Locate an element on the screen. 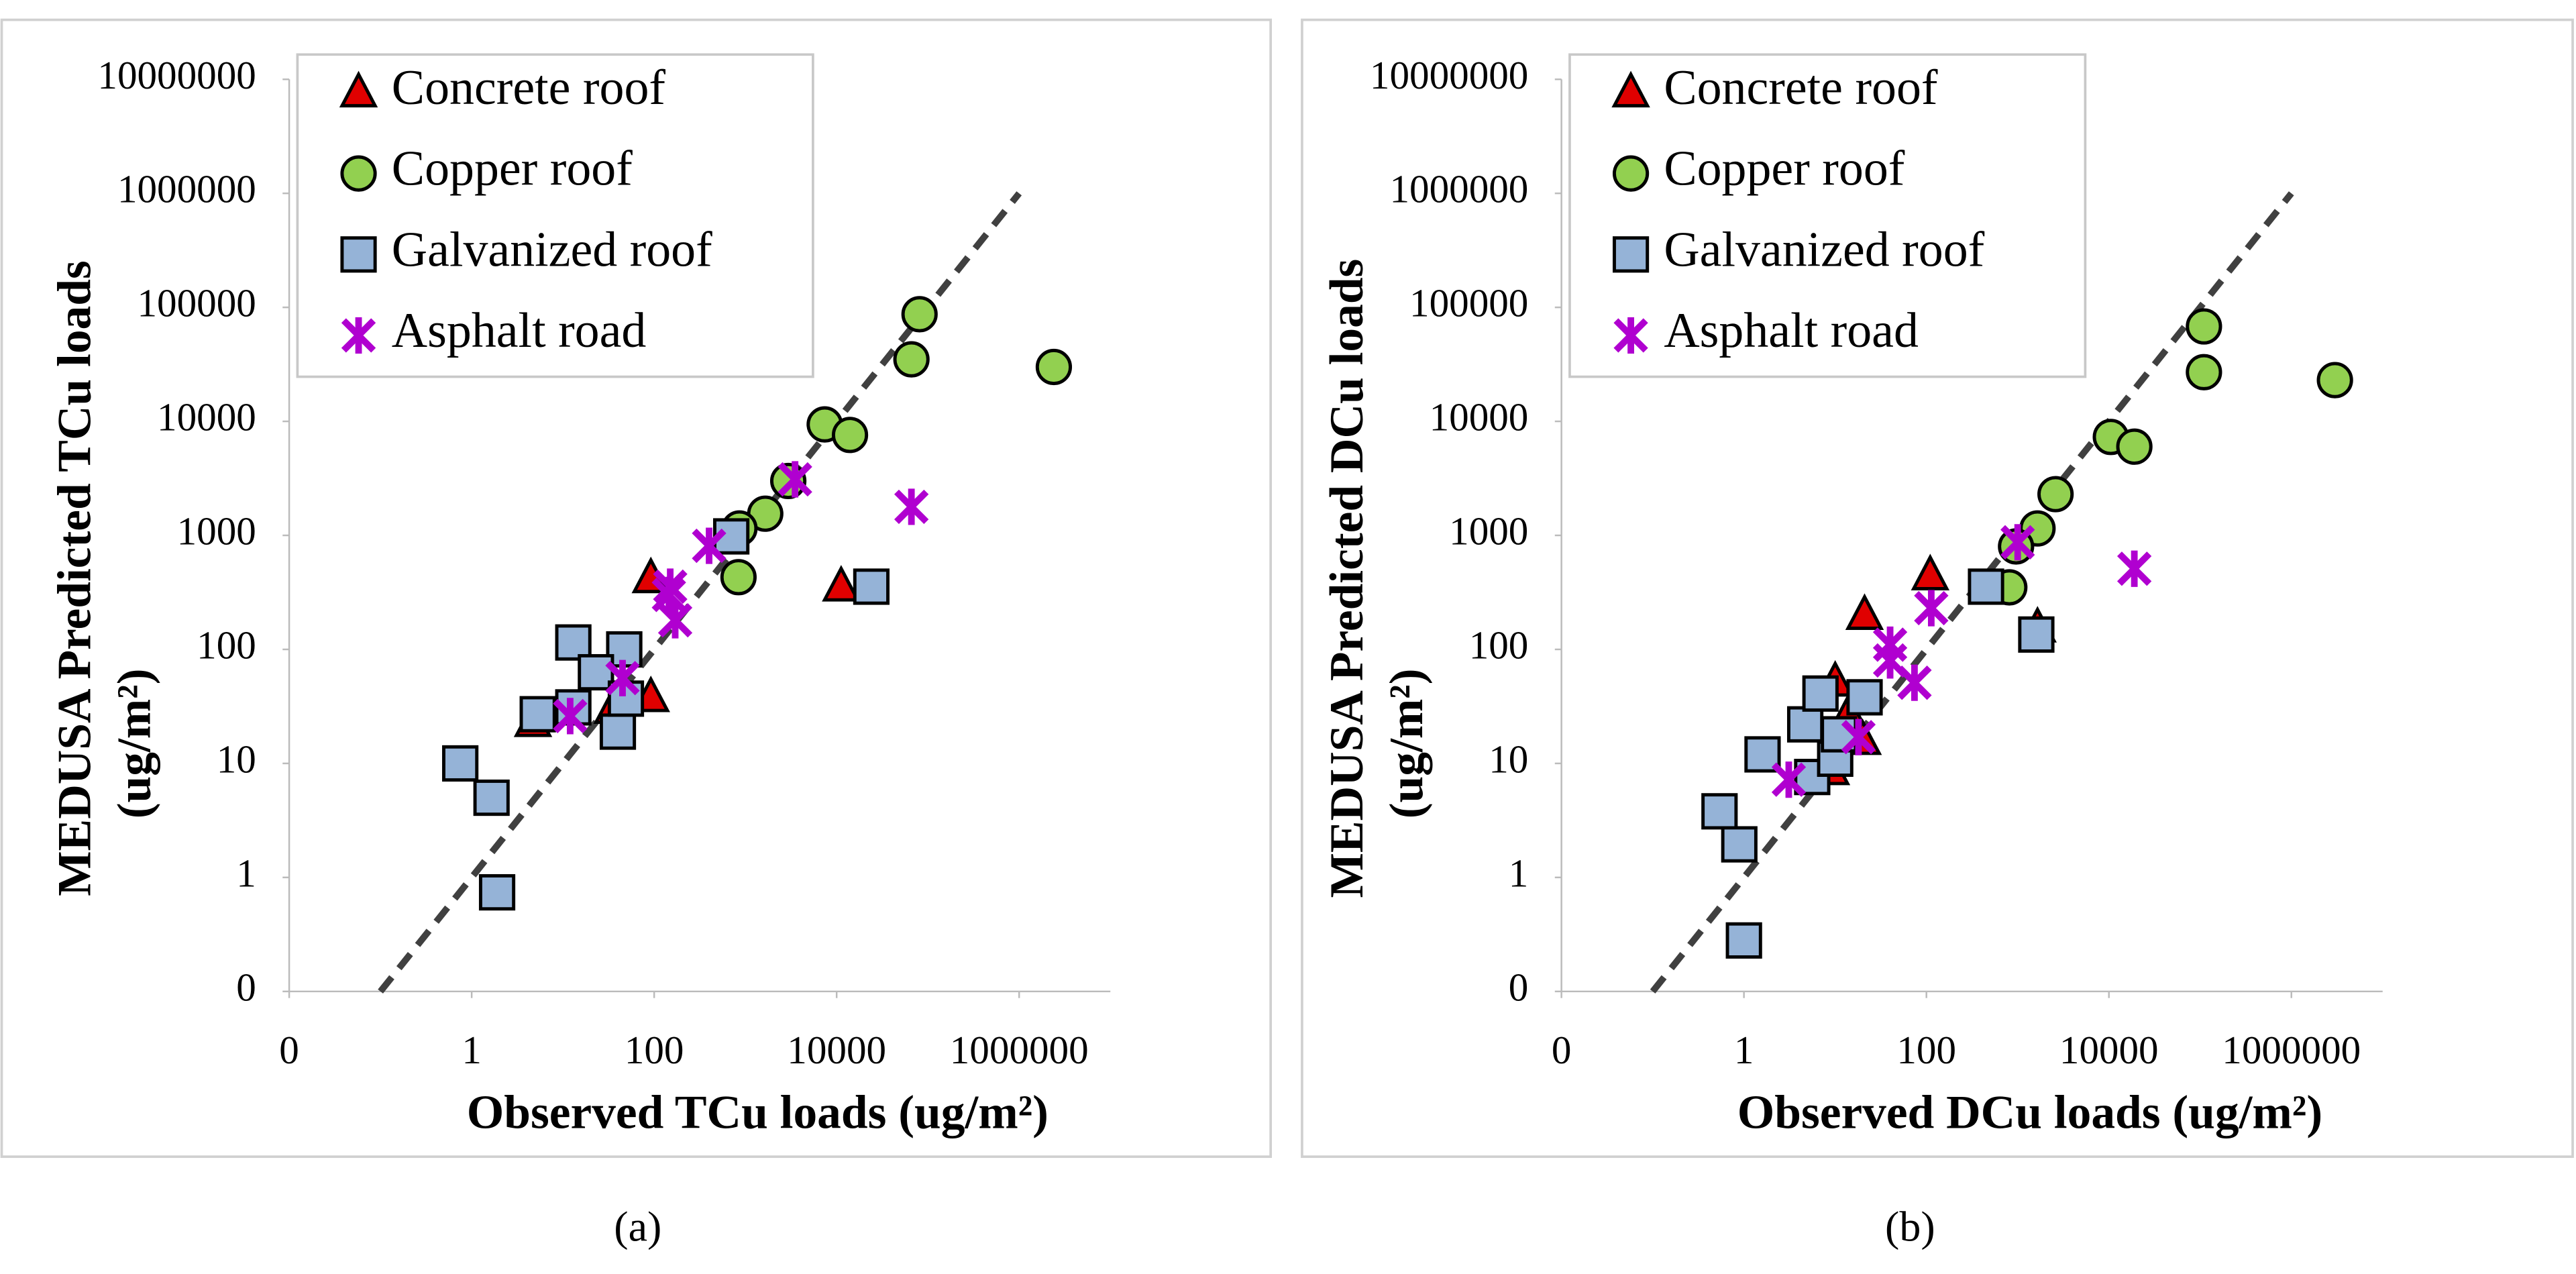  legend-label: Asphalt road is located at coordinates (1791, 330).